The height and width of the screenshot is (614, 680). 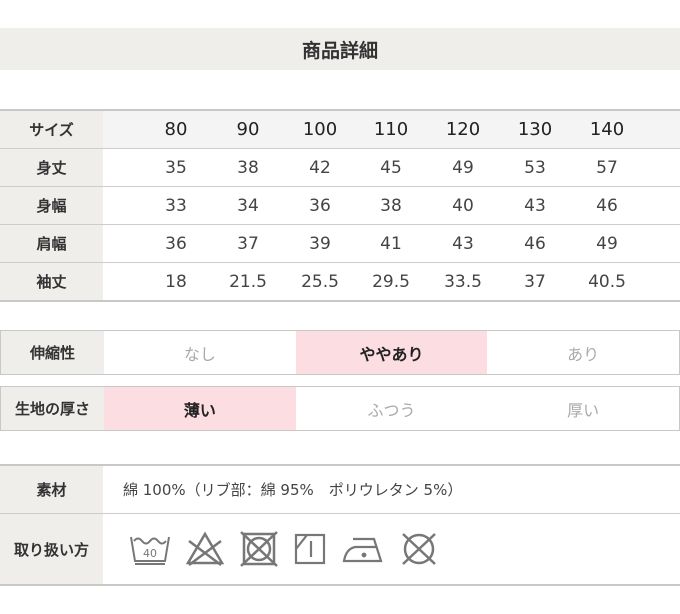 What do you see at coordinates (150, 553) in the screenshot?
I see `svg-text: 40` at bounding box center [150, 553].